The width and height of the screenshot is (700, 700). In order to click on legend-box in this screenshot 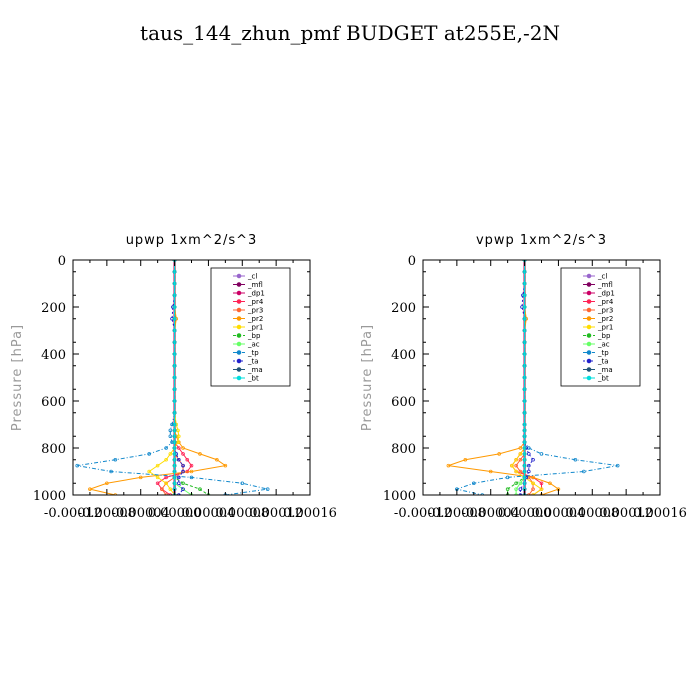, I will do `click(600, 327)`.